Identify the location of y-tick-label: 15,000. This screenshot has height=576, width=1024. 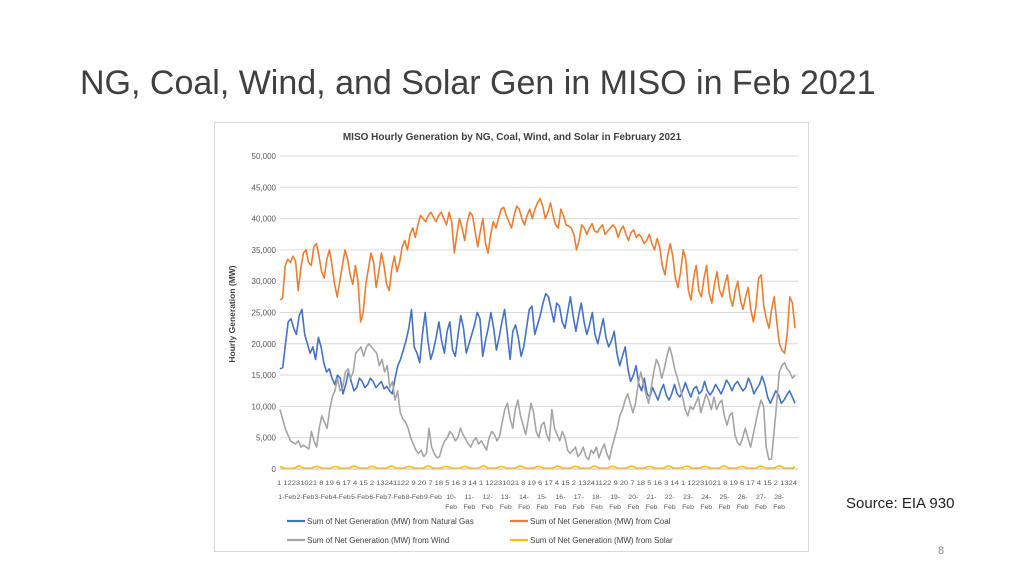
(264, 375).